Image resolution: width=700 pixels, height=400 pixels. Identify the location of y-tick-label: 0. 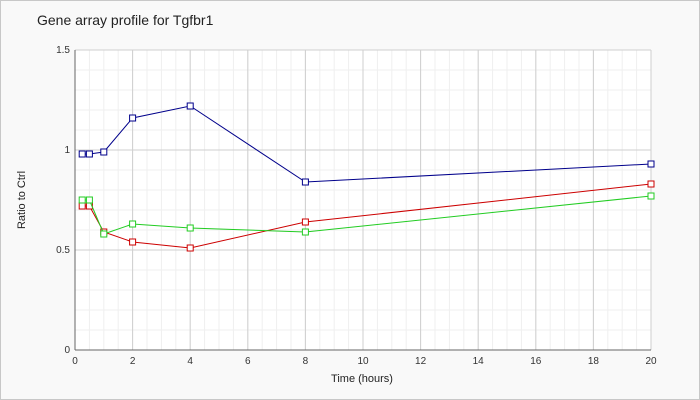
(67, 350).